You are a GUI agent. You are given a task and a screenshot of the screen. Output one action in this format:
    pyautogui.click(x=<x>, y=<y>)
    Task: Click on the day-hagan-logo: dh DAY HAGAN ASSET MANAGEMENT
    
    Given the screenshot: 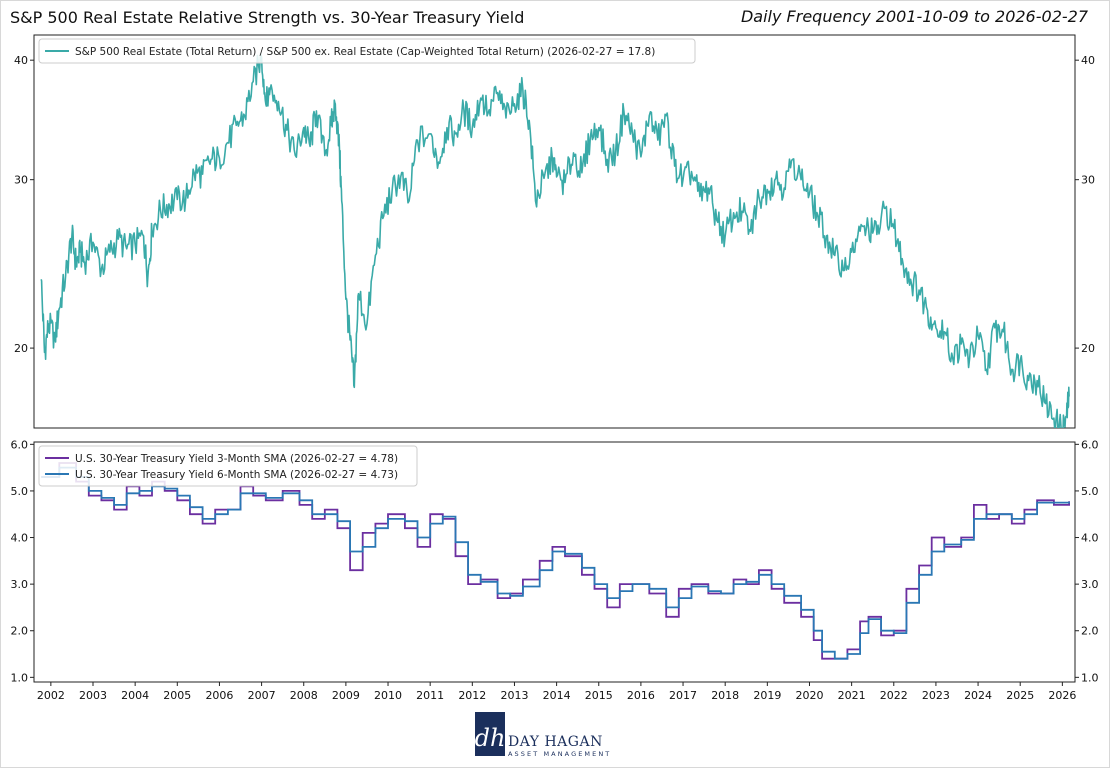 What is the action you would take?
    pyautogui.click(x=544, y=736)
    